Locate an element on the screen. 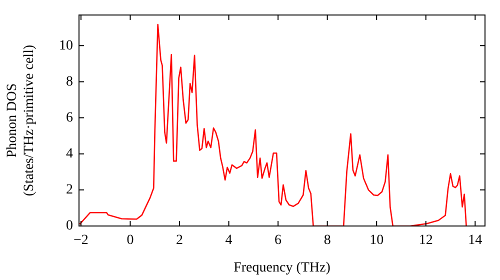 This screenshot has height=280, width=500. y-tick-label: 10 is located at coordinates (66, 46).